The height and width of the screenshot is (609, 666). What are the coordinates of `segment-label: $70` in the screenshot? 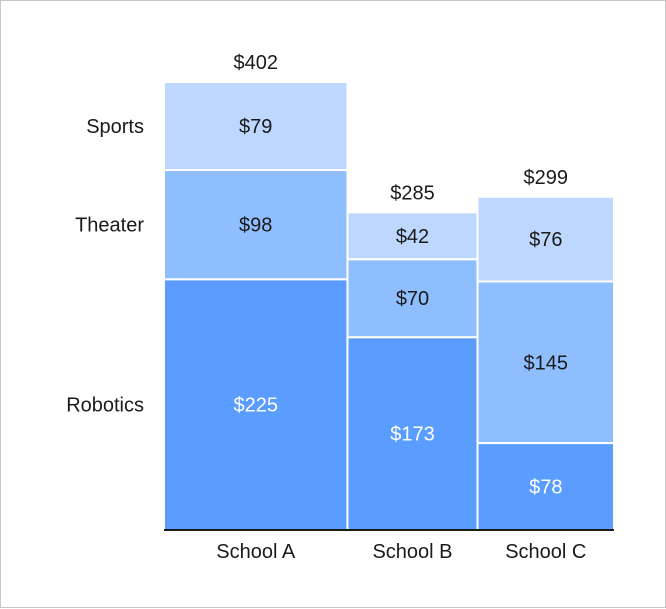 It's located at (412, 299).